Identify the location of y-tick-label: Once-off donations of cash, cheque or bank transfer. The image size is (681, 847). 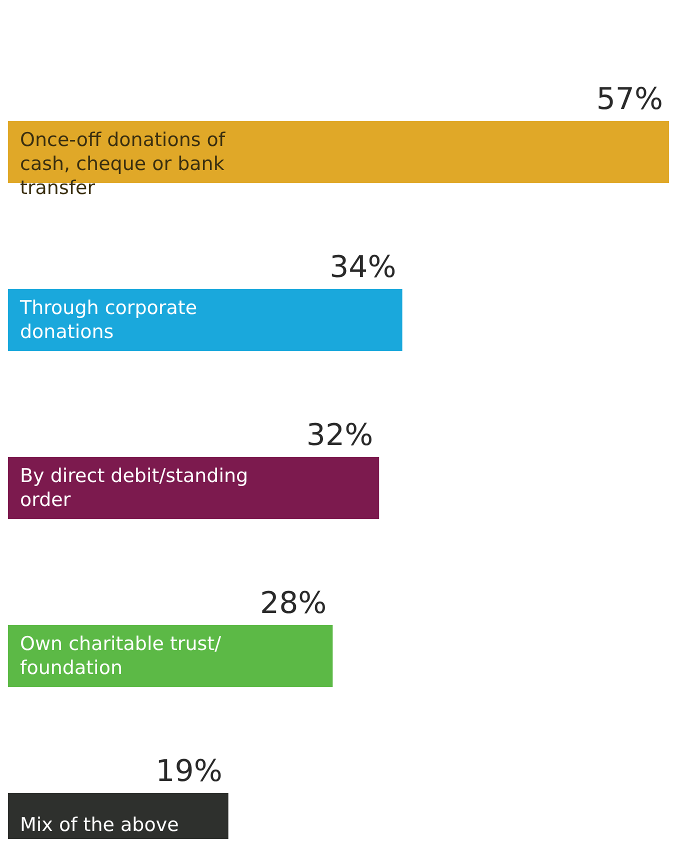
(123, 164).